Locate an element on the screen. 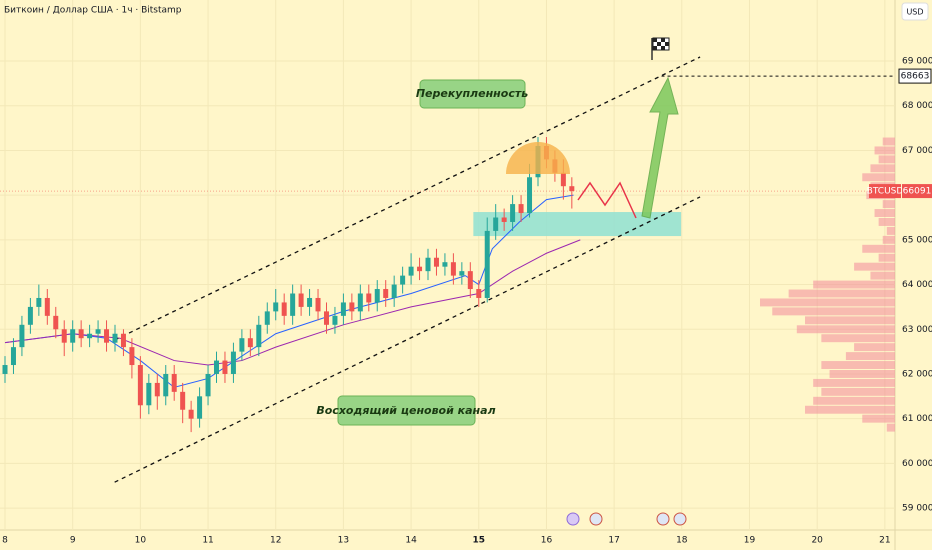 The height and width of the screenshot is (550, 932). x-tick-label: 15 is located at coordinates (479, 541).